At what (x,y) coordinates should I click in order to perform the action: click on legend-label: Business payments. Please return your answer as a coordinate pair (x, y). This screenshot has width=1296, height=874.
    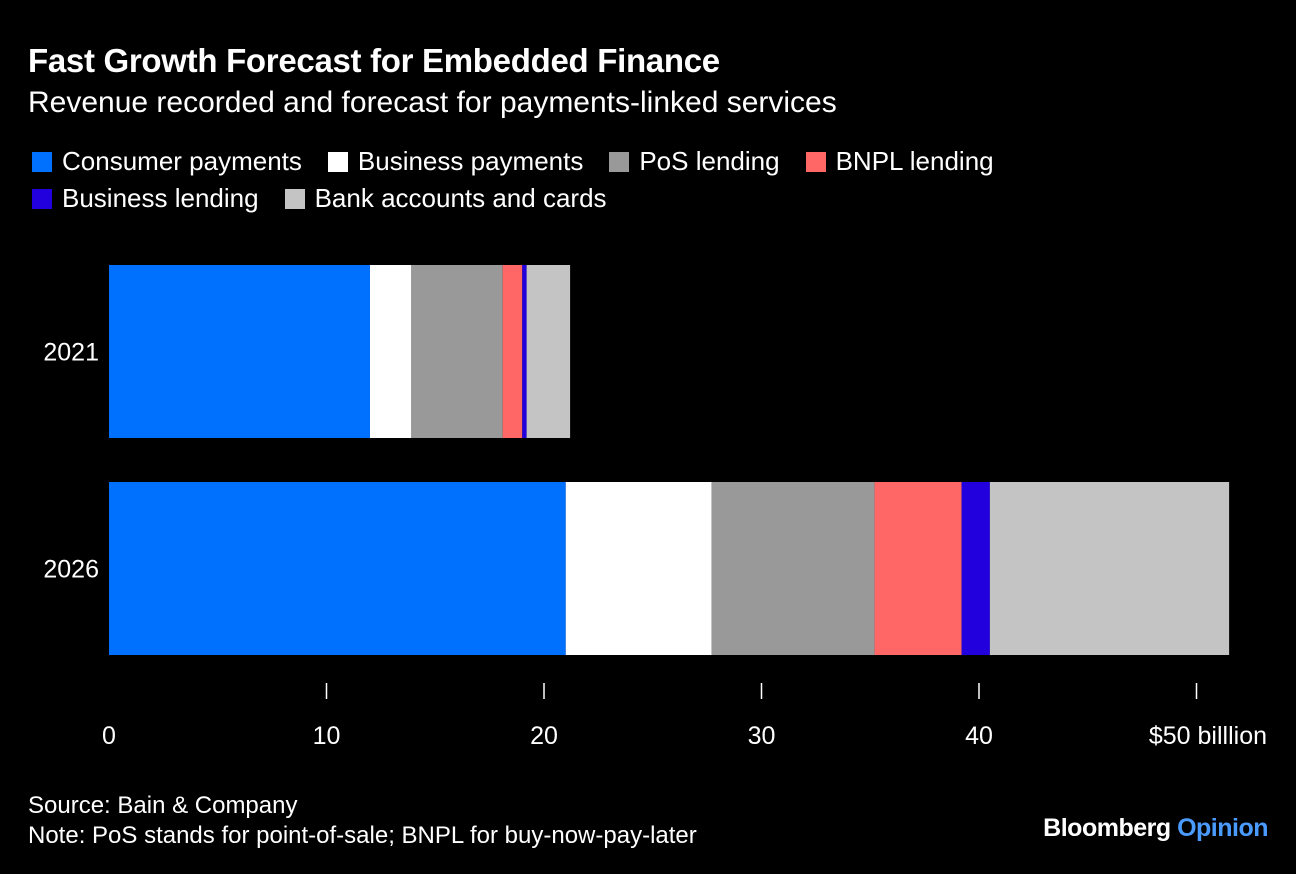
    Looking at the image, I should click on (470, 161).